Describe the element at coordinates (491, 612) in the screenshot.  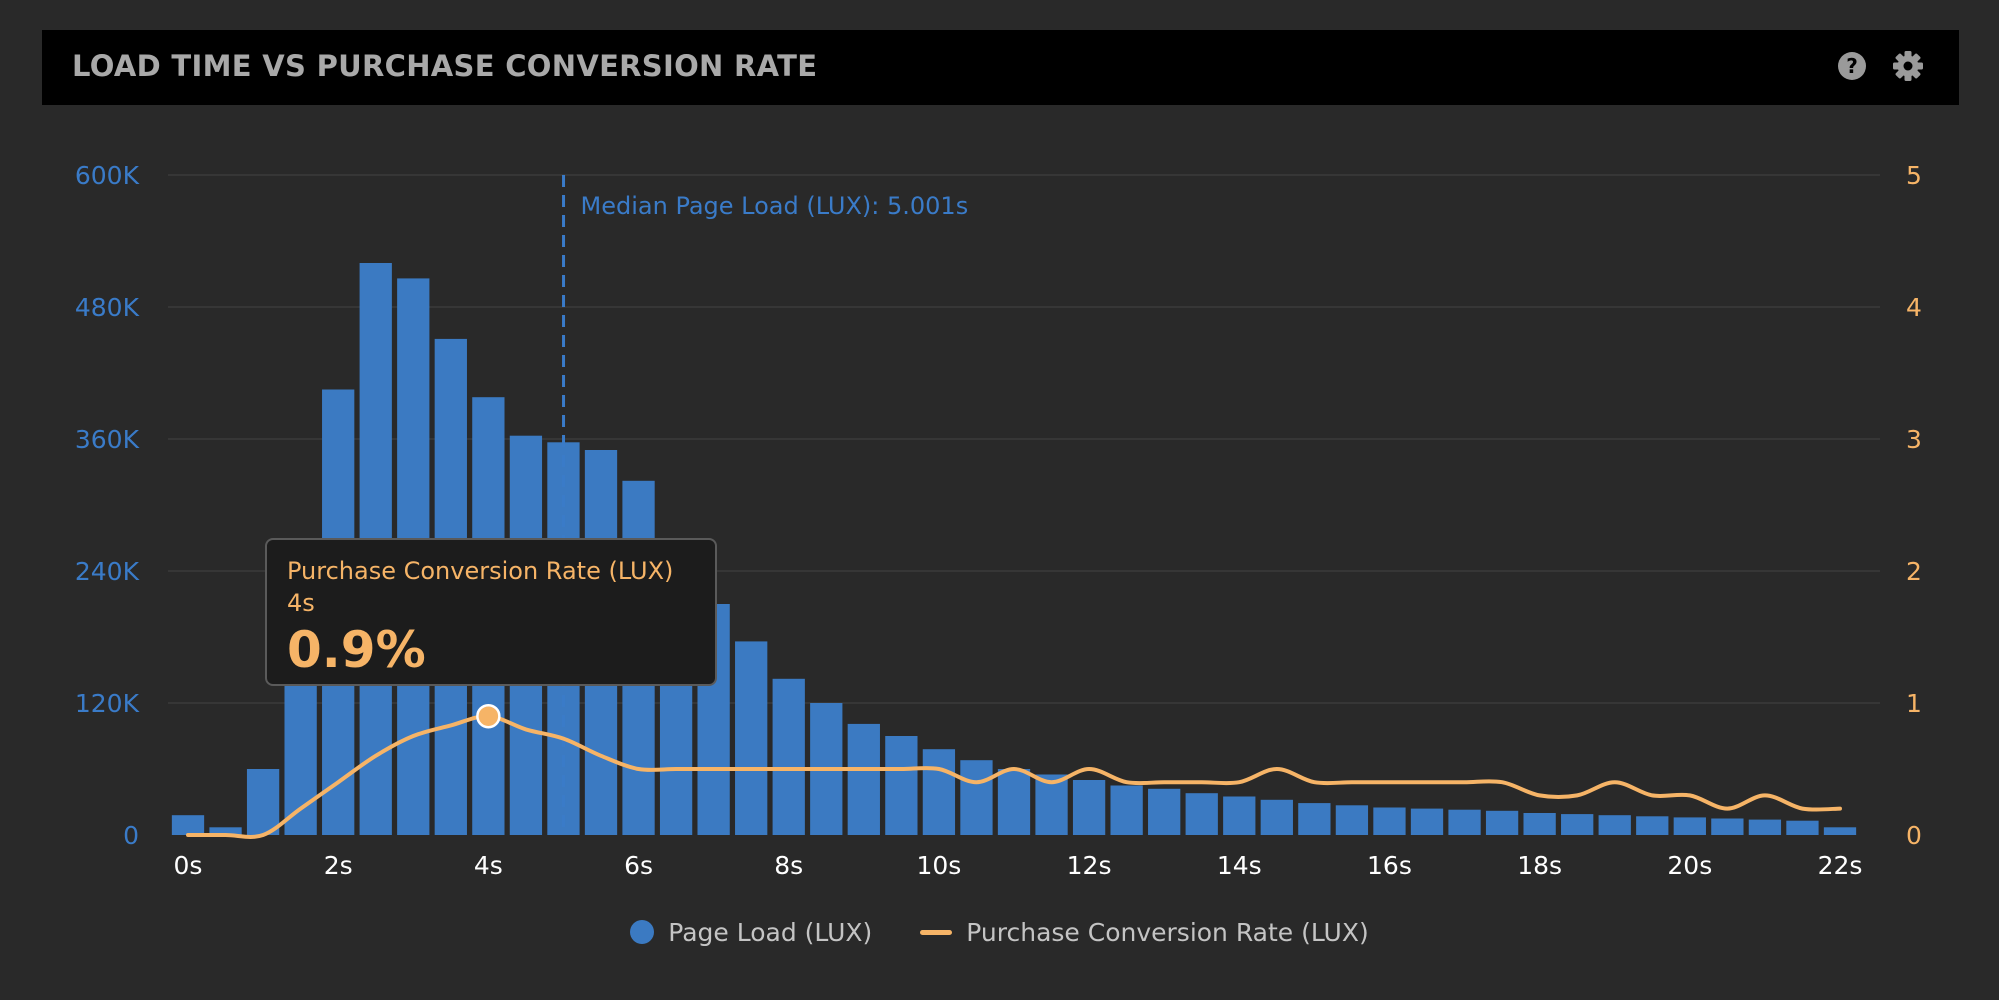
I see `tooltip: Purchase Conversion Rate (LUX) 4s 0.9%` at that location.